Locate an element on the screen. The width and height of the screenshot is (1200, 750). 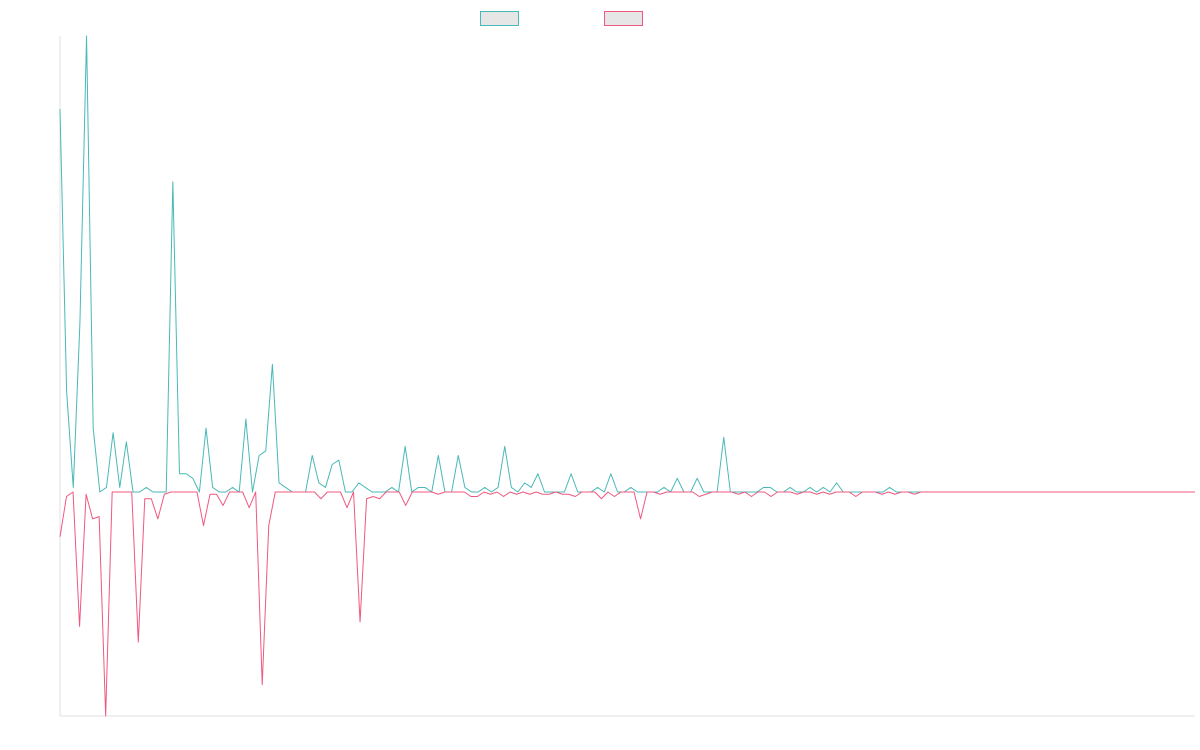
legend-item-positive is located at coordinates (502, 18).